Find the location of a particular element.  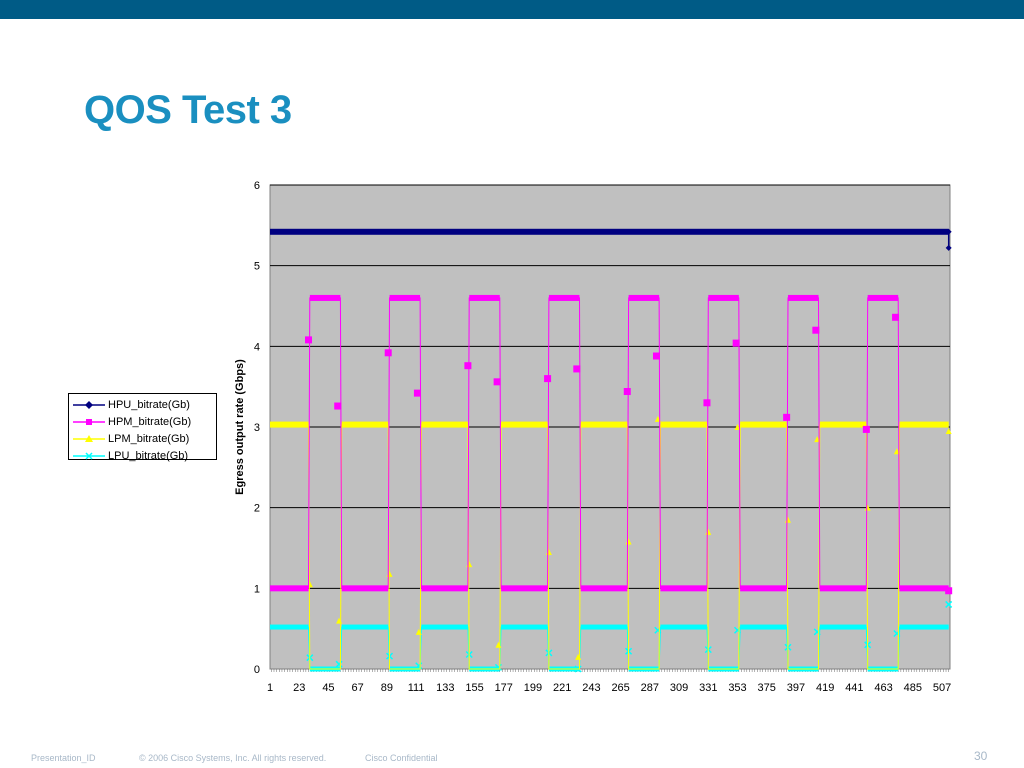

x-tick-label-155: 155 is located at coordinates (474, 688).